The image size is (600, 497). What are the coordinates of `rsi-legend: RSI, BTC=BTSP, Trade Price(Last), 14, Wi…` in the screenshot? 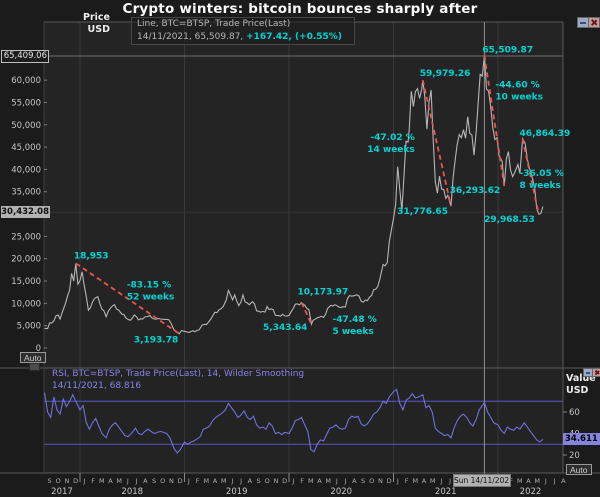 It's located at (178, 380).